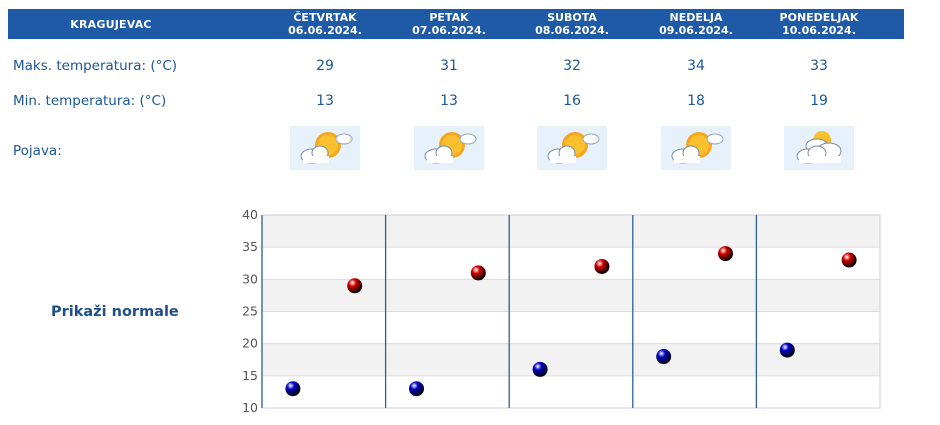  What do you see at coordinates (250, 407) in the screenshot?
I see `y-tick-label: 10` at bounding box center [250, 407].